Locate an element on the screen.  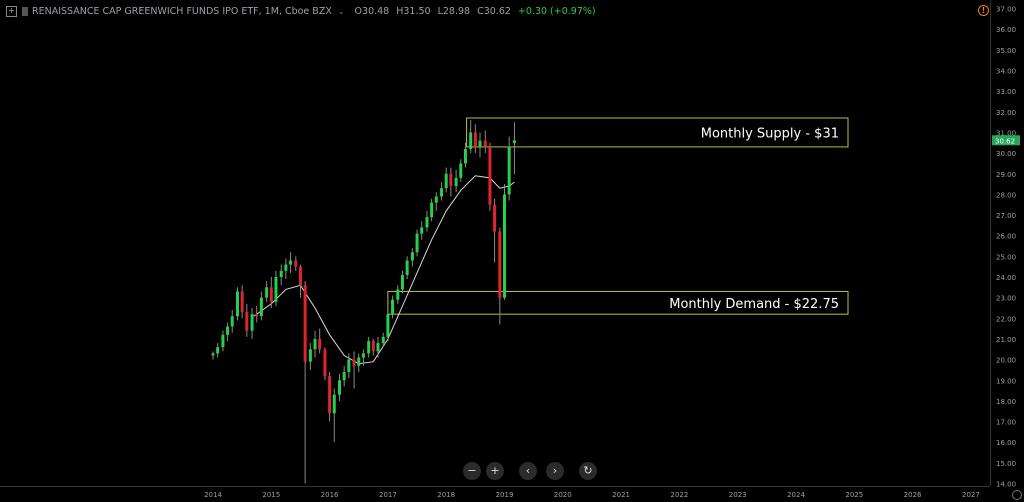
y-tick-label: 20.00 is located at coordinates (1006, 361).